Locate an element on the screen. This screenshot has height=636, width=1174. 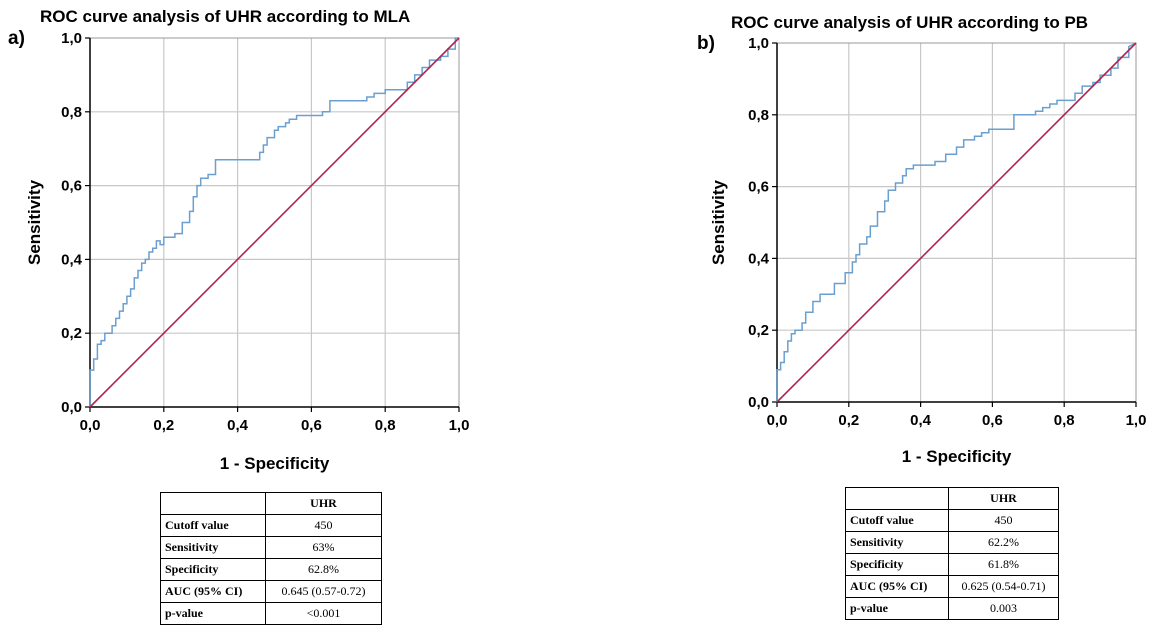
table-row: Sensitivity 62.2% is located at coordinates (952, 542).